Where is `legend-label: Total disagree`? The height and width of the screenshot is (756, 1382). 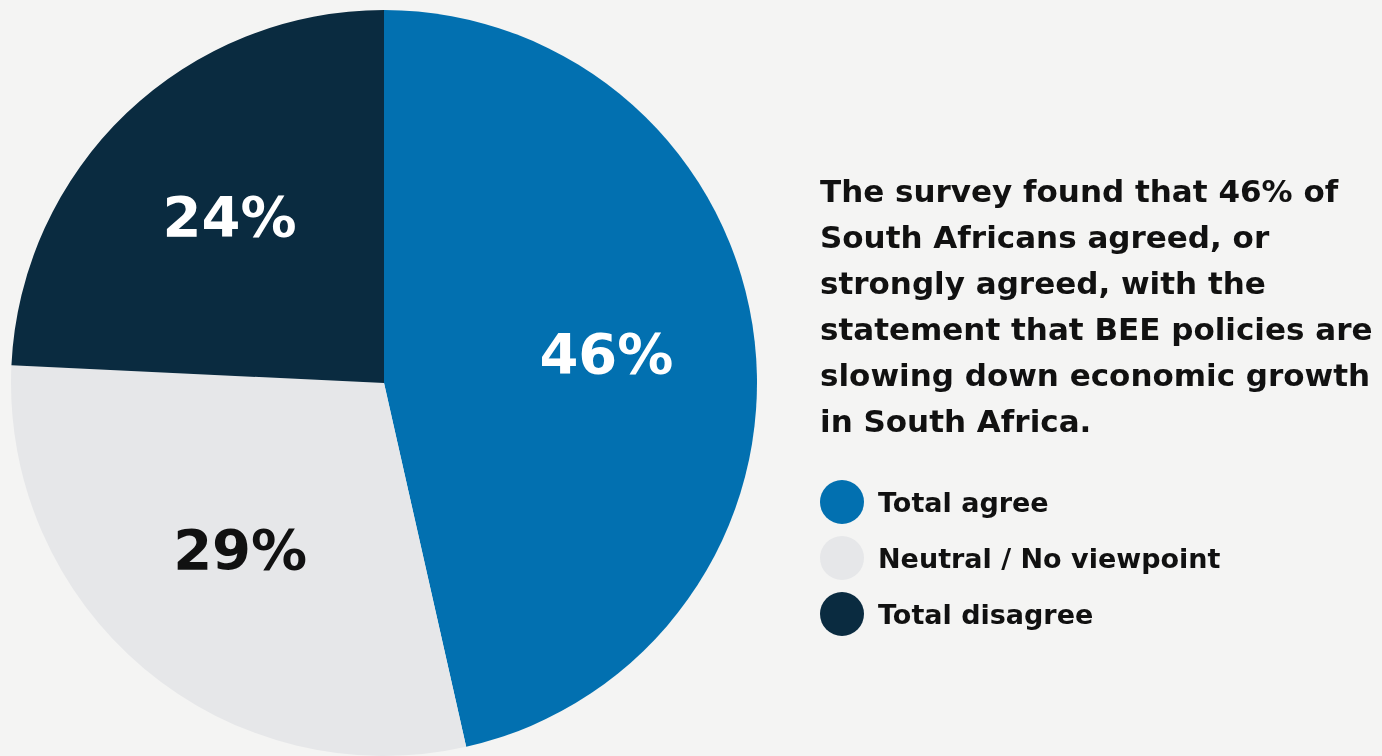
legend-label: Total disagree is located at coordinates (986, 614).